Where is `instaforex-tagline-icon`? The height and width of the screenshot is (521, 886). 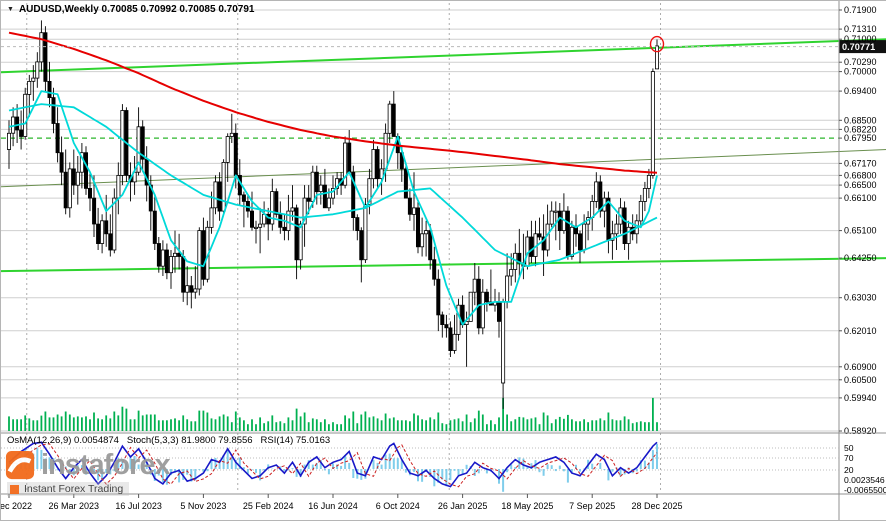
instaforex-tagline-icon is located at coordinates (14, 489).